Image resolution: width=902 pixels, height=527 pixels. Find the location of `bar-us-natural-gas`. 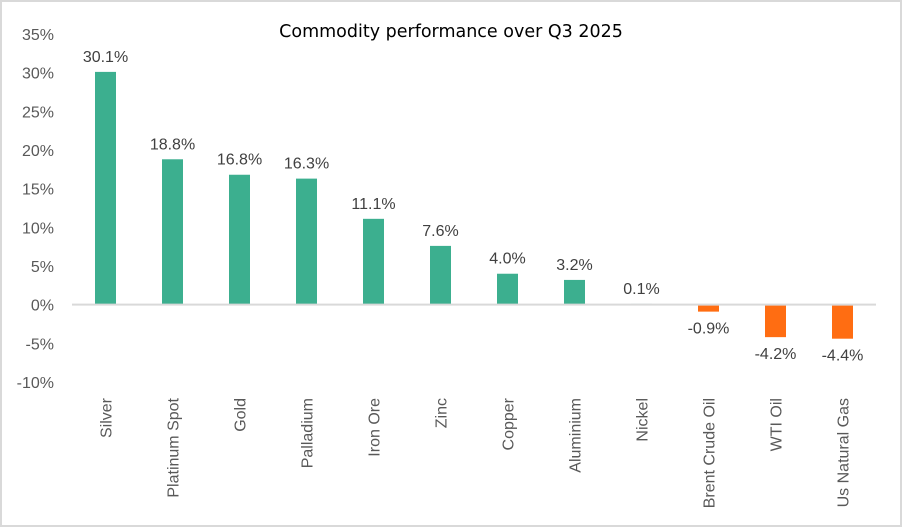

bar-us-natural-gas is located at coordinates (842, 321).